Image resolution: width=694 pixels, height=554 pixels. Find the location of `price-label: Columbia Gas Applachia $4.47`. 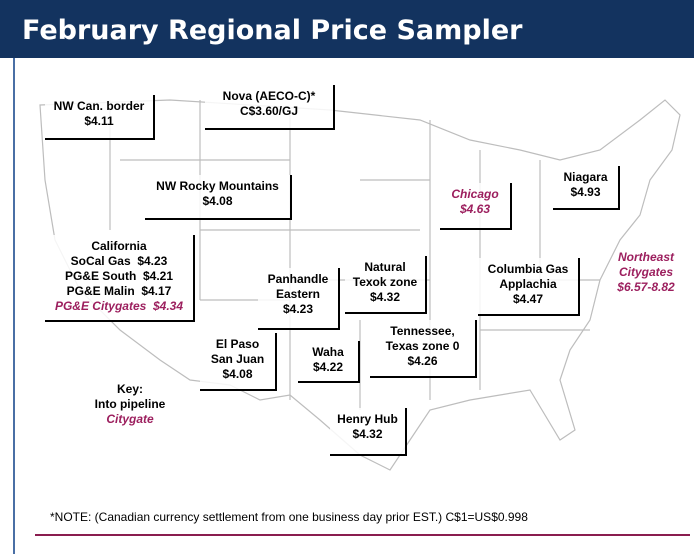

price-label: Columbia Gas Applachia $4.47 is located at coordinates (529, 287).